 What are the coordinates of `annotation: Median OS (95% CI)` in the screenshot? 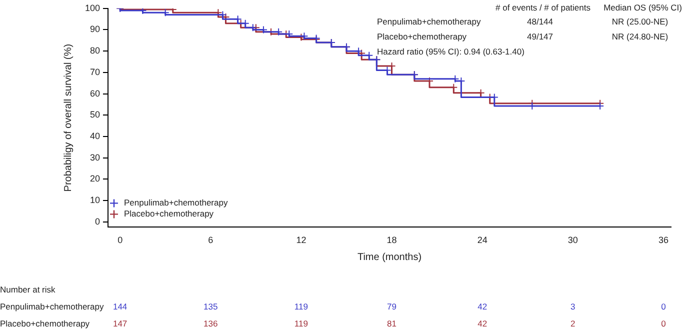 It's located at (643, 7).